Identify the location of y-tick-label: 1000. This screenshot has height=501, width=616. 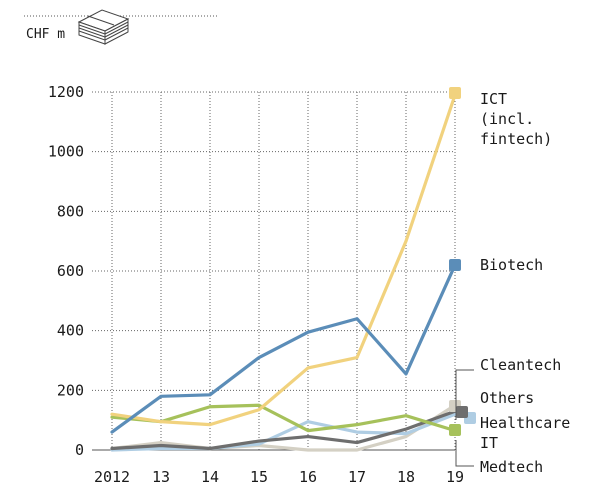
(66, 152).